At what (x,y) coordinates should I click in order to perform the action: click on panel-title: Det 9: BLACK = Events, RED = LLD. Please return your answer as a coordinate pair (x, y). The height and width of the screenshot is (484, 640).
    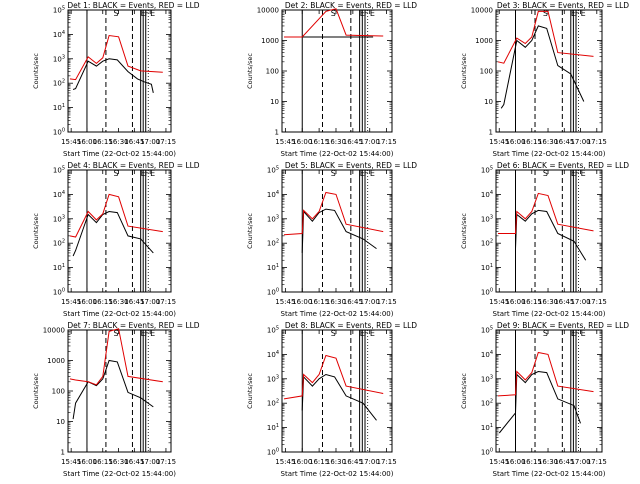
    Looking at the image, I should click on (563, 325).